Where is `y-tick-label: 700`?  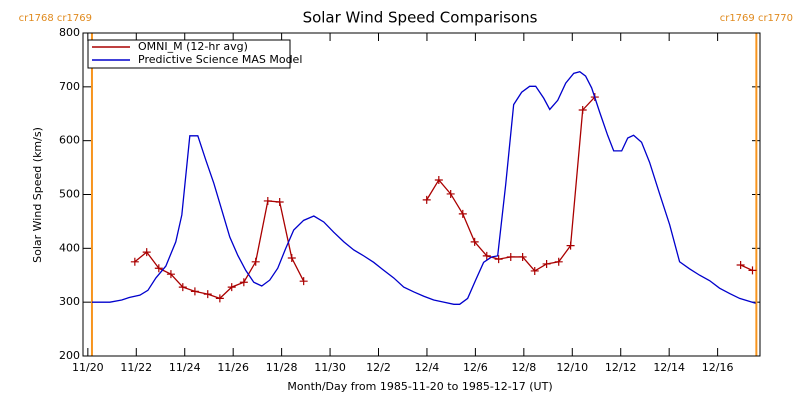 y-tick-label: 700 is located at coordinates (69, 86).